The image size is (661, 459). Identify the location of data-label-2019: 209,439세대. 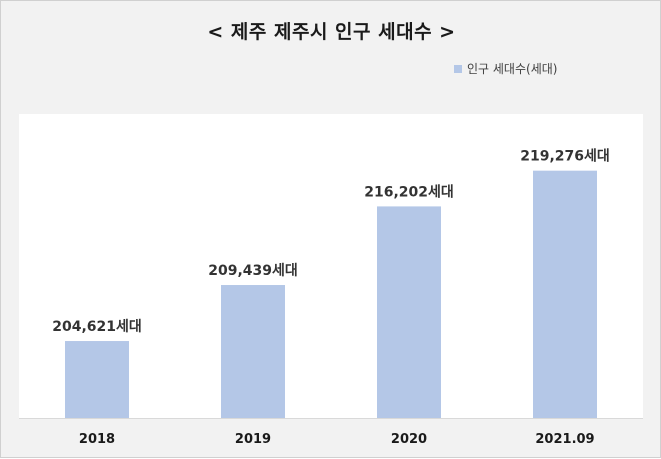
(253, 271).